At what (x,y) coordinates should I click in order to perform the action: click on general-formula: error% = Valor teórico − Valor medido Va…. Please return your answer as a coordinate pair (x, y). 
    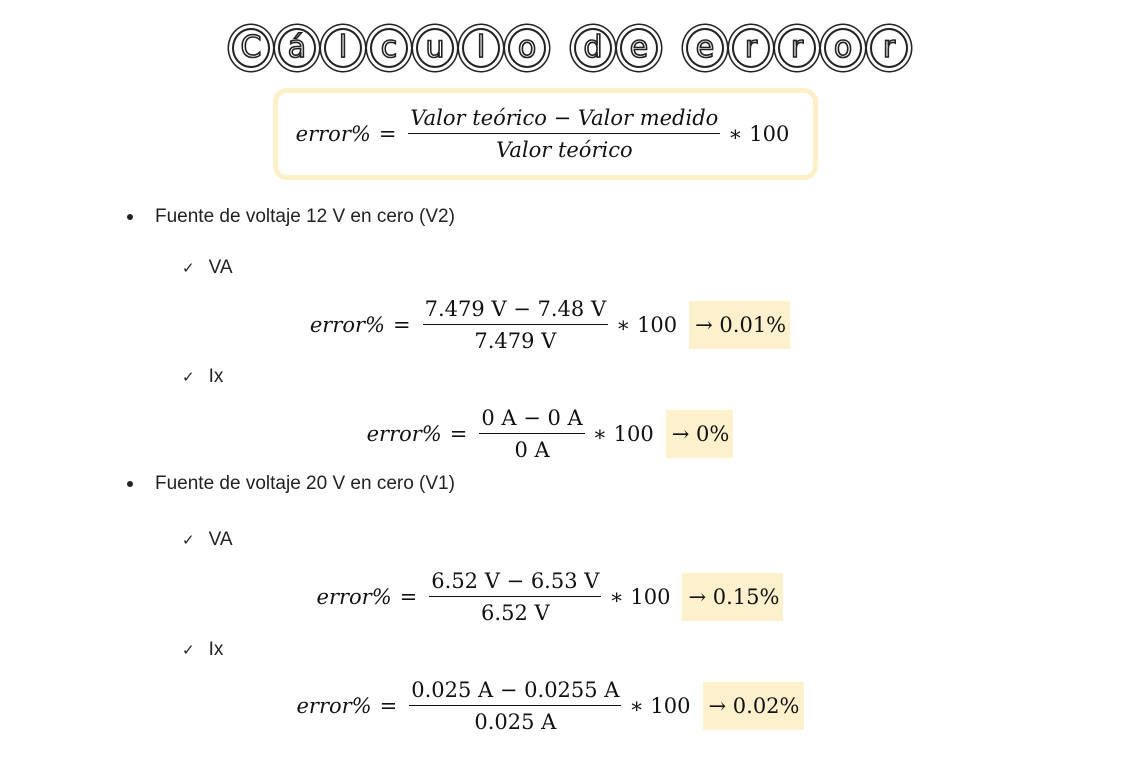
    Looking at the image, I should click on (546, 134).